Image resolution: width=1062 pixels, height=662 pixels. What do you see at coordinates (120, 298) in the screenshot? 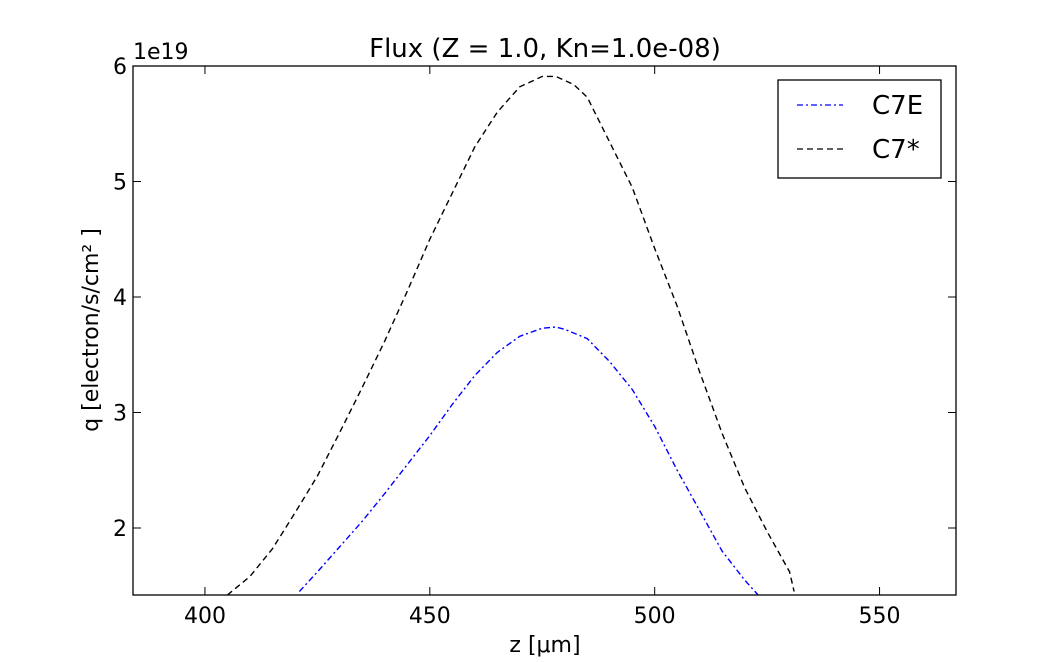
I see `y-tick-label: 4` at bounding box center [120, 298].